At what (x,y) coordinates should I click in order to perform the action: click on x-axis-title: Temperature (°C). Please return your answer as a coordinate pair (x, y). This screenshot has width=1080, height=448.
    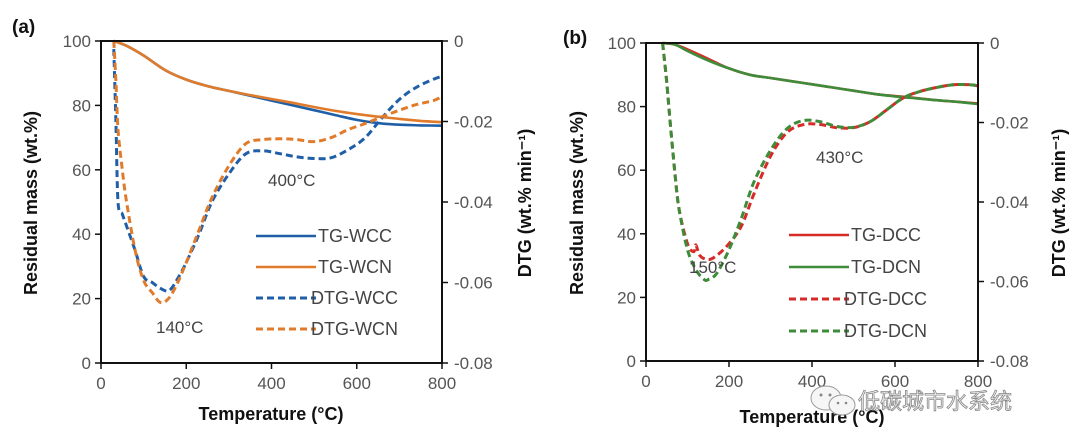
    Looking at the image, I should click on (271, 414).